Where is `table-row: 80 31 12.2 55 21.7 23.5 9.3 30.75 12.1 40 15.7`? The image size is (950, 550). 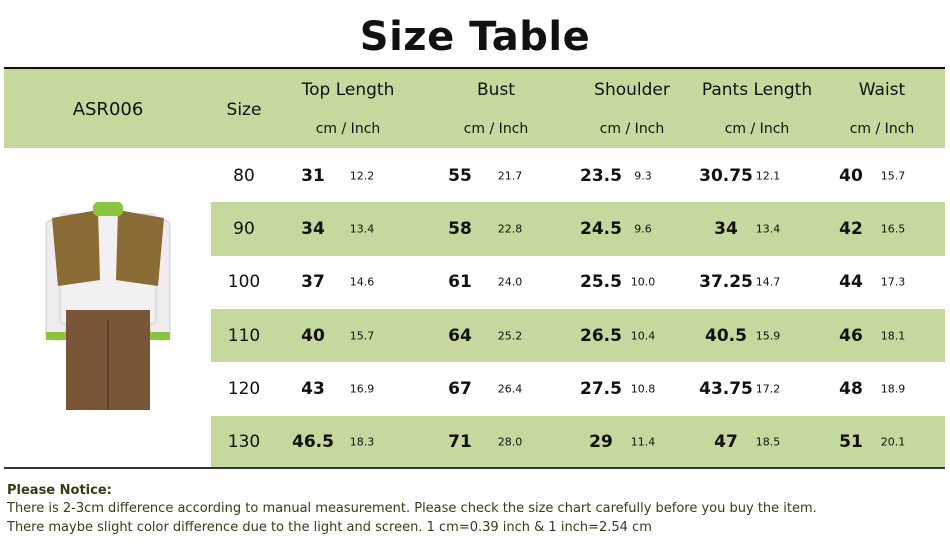
table-row: 80 31 12.2 55 21.7 23.5 9.3 30.75 12.1 40 15.7 is located at coordinates (578, 175).